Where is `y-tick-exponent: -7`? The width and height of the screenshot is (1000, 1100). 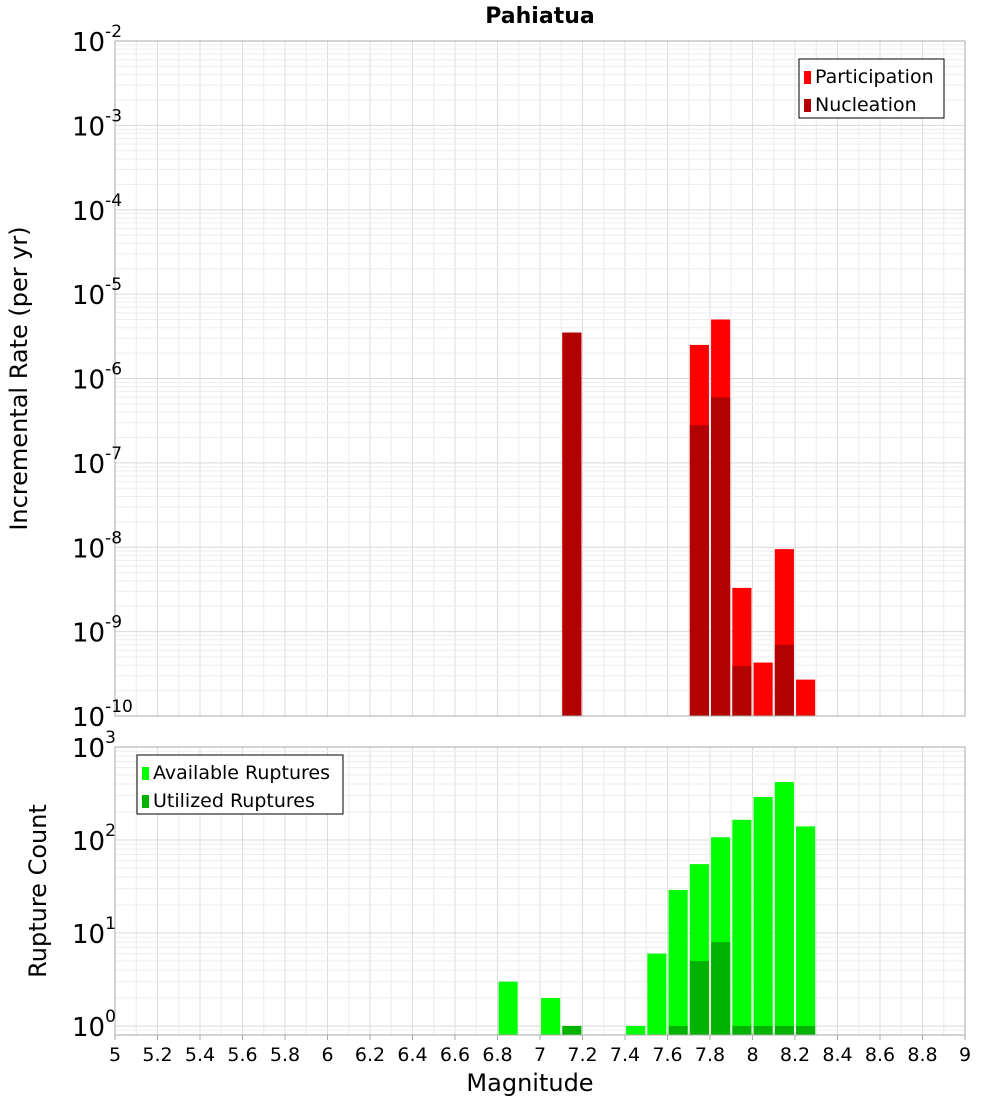
y-tick-exponent: -7 is located at coordinates (113, 454).